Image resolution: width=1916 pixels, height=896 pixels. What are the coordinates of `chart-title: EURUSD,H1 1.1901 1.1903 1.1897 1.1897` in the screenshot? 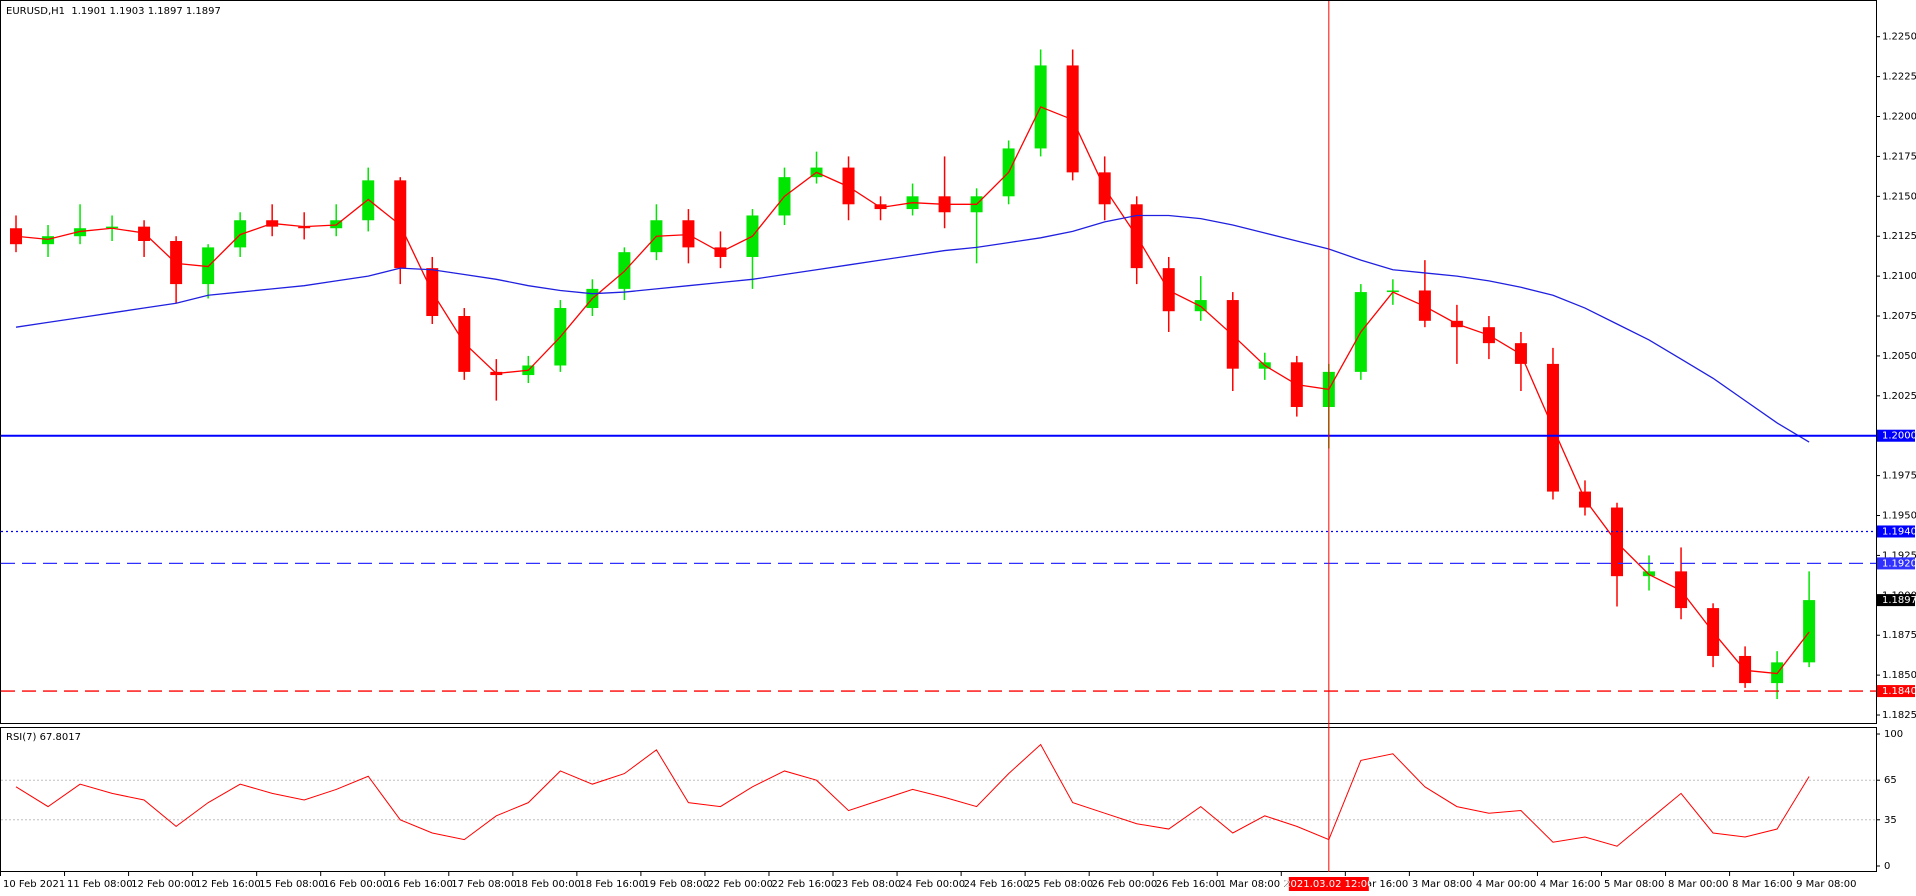 It's located at (113, 11).